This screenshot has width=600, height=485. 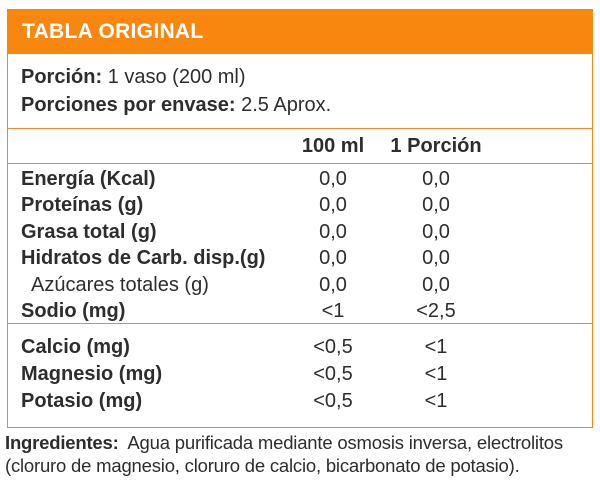 What do you see at coordinates (62, 442) in the screenshot?
I see `ingredients-label: Ingredientes:` at bounding box center [62, 442].